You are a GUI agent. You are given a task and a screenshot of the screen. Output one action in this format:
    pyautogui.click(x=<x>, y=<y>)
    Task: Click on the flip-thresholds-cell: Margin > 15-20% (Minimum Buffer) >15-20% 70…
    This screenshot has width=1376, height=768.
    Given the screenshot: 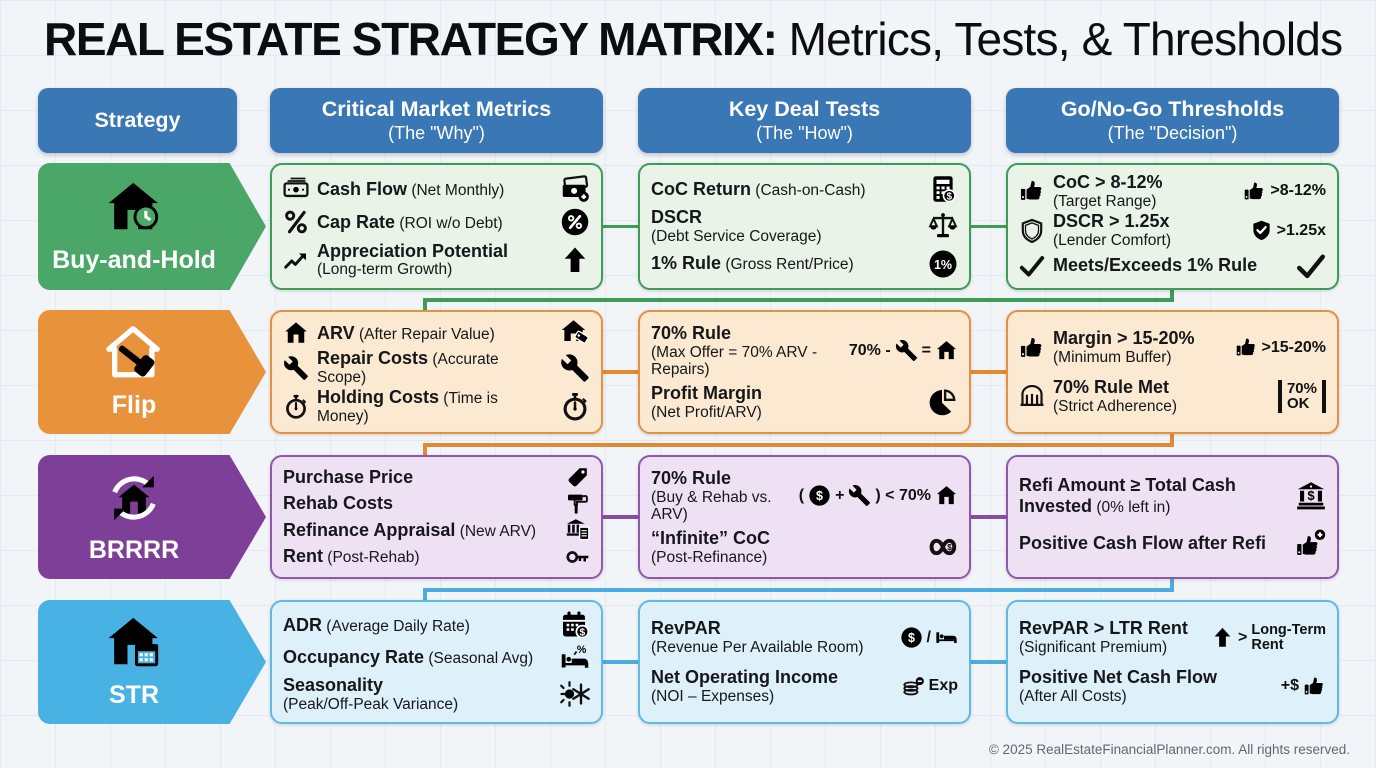 What is the action you would take?
    pyautogui.click(x=1172, y=372)
    